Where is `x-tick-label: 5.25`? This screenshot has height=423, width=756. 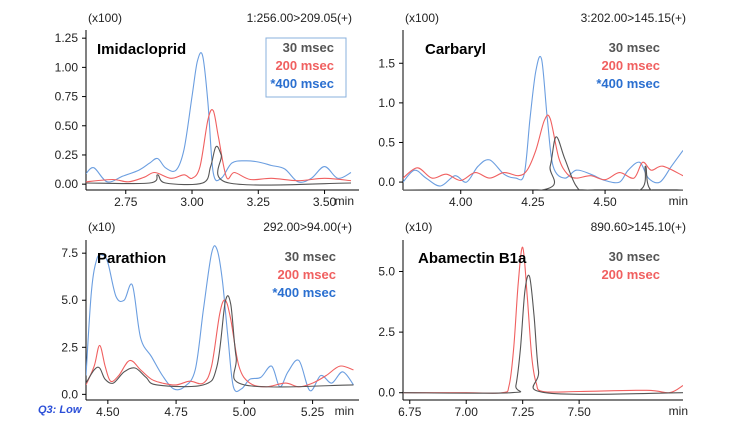
x-tick-label: 5.25 is located at coordinates (313, 412).